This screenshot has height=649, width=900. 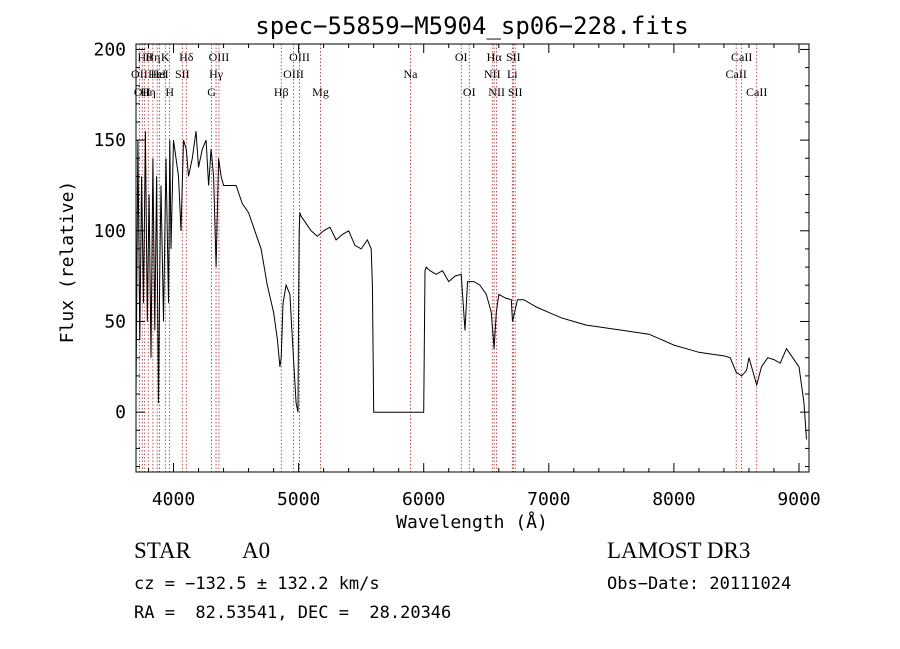 I want to click on y-tick-label: 0, so click(x=120, y=412).